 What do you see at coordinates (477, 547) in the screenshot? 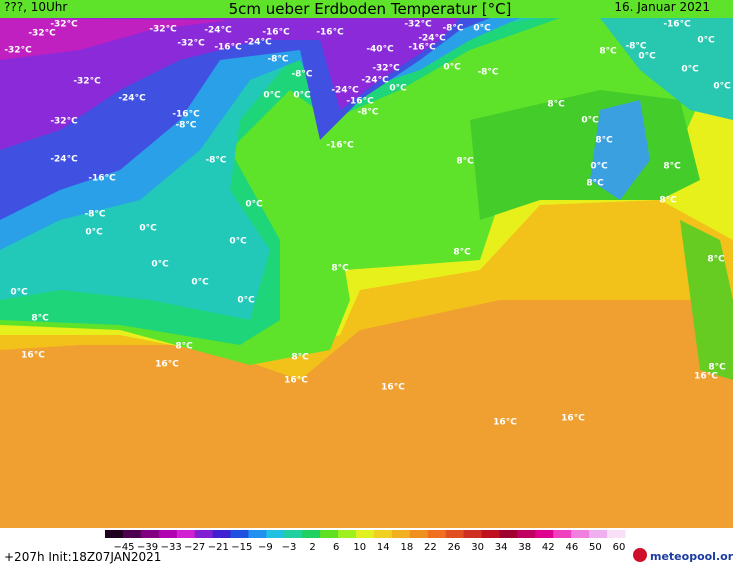
I see `colorbar-tick-label: 30` at bounding box center [477, 547].